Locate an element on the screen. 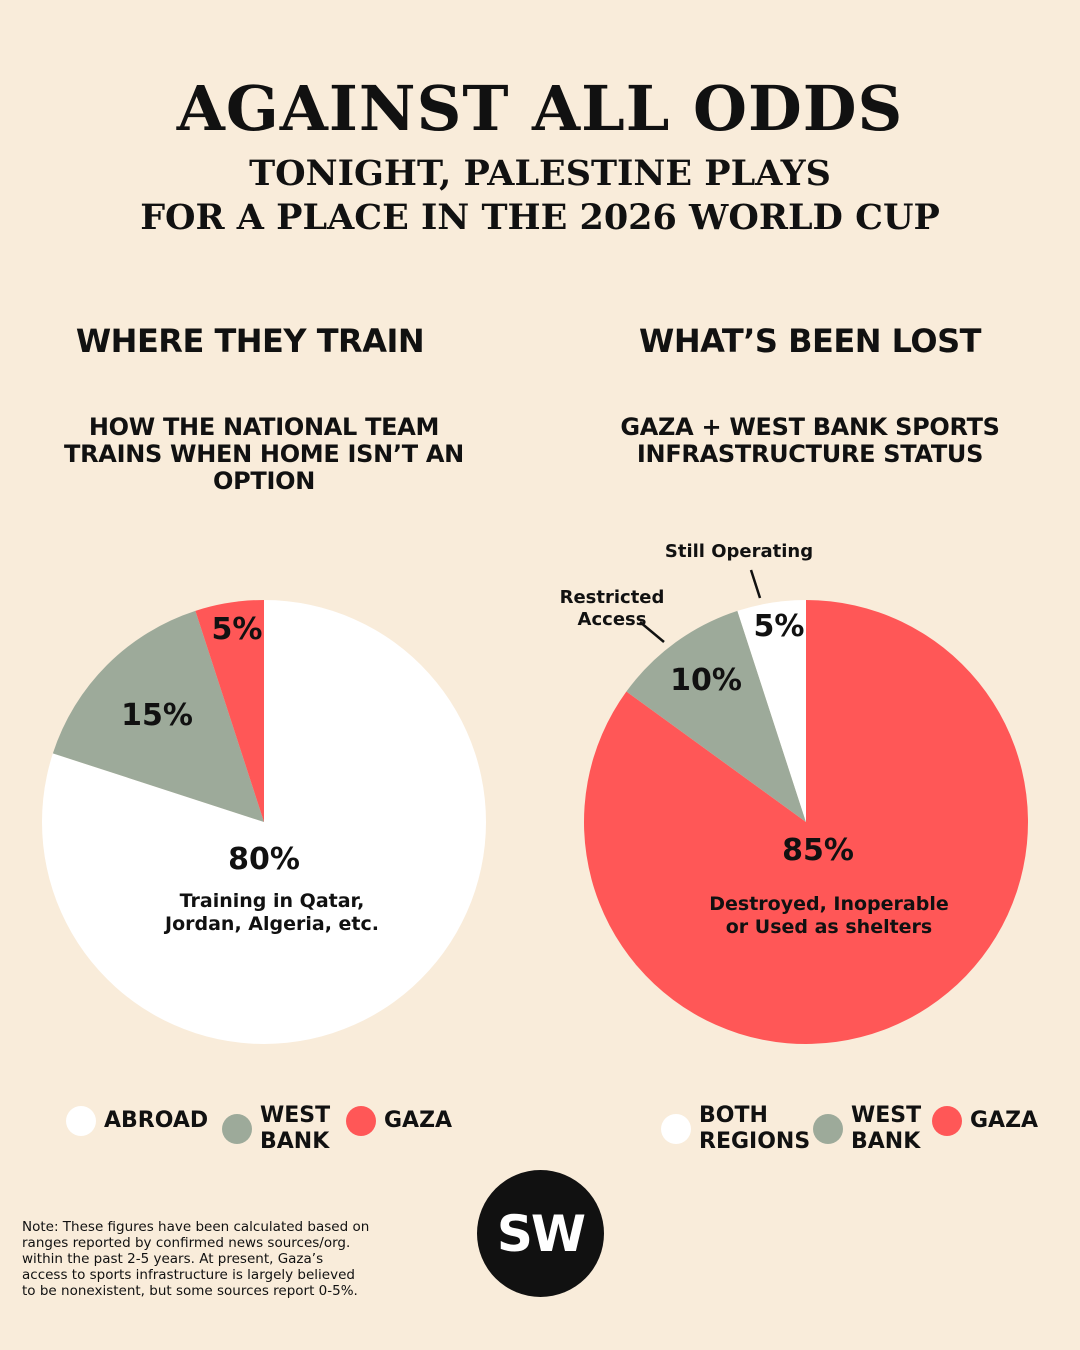 This screenshot has height=1350, width=1080. legend-label: ABROAD is located at coordinates (156, 1120).